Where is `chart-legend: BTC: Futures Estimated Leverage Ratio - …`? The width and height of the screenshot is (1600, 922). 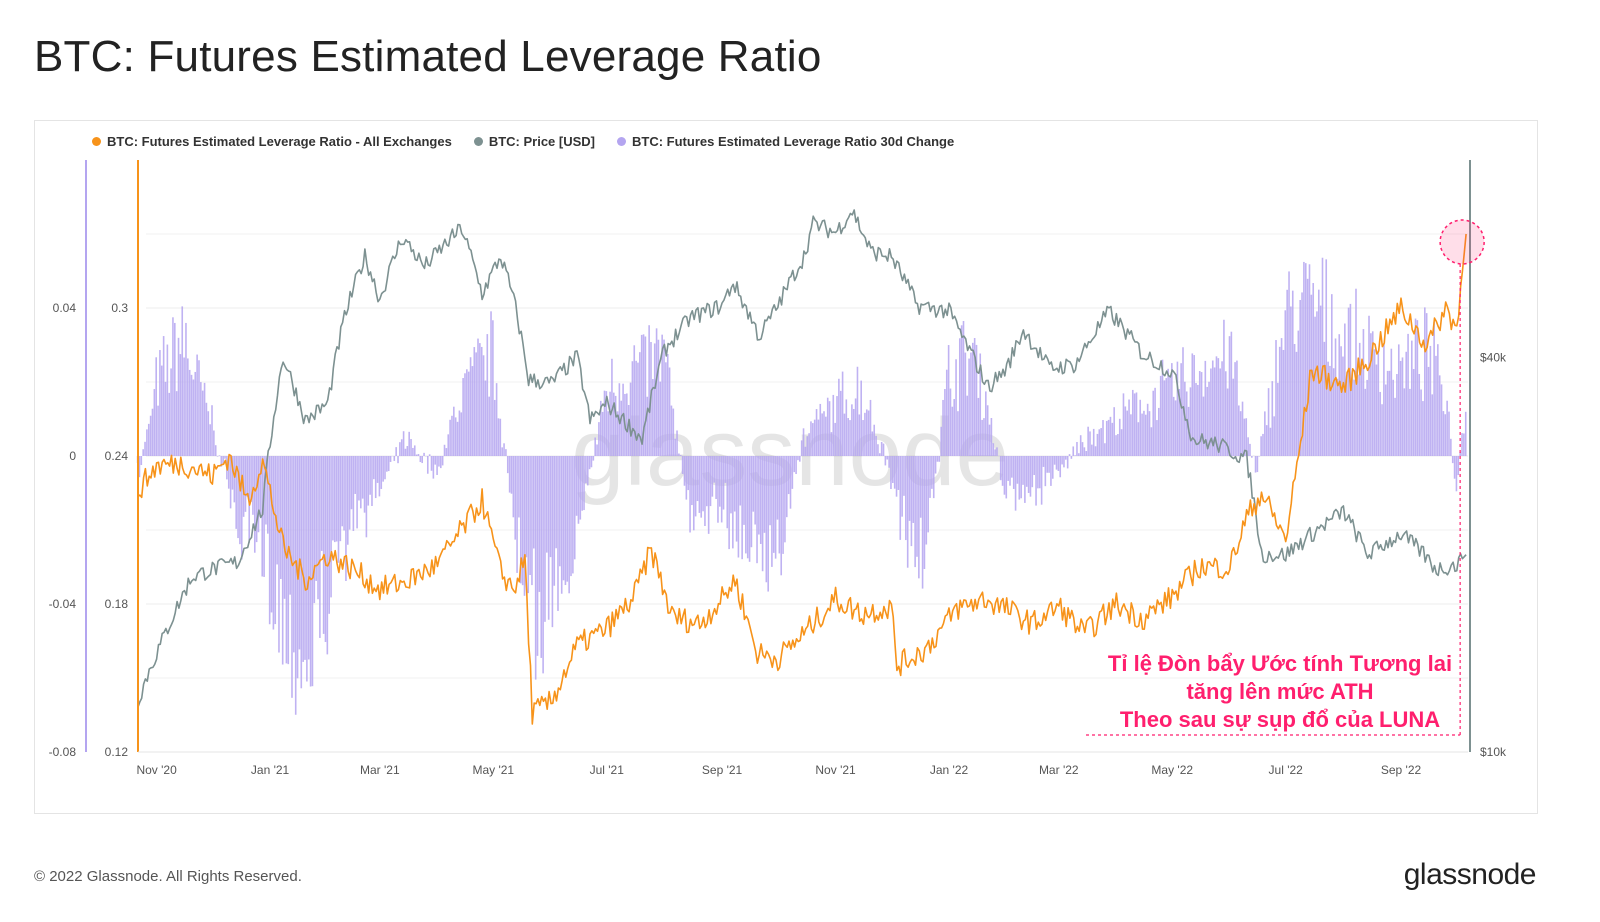 chart-legend: BTC: Futures Estimated Leverage Ratio - … is located at coordinates (523, 141).